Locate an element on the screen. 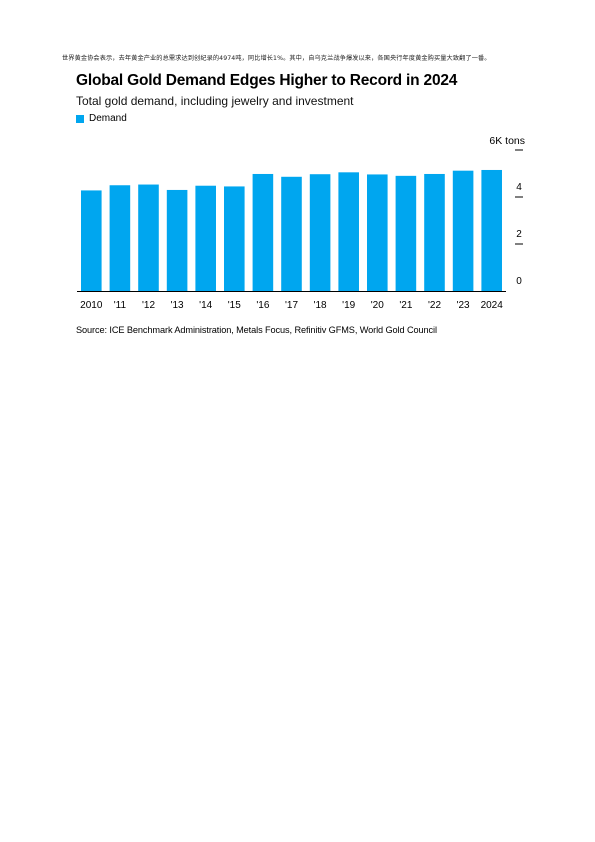 Image resolution: width=595 pixels, height=842 pixels. x-tick-label: '14 is located at coordinates (205, 305).